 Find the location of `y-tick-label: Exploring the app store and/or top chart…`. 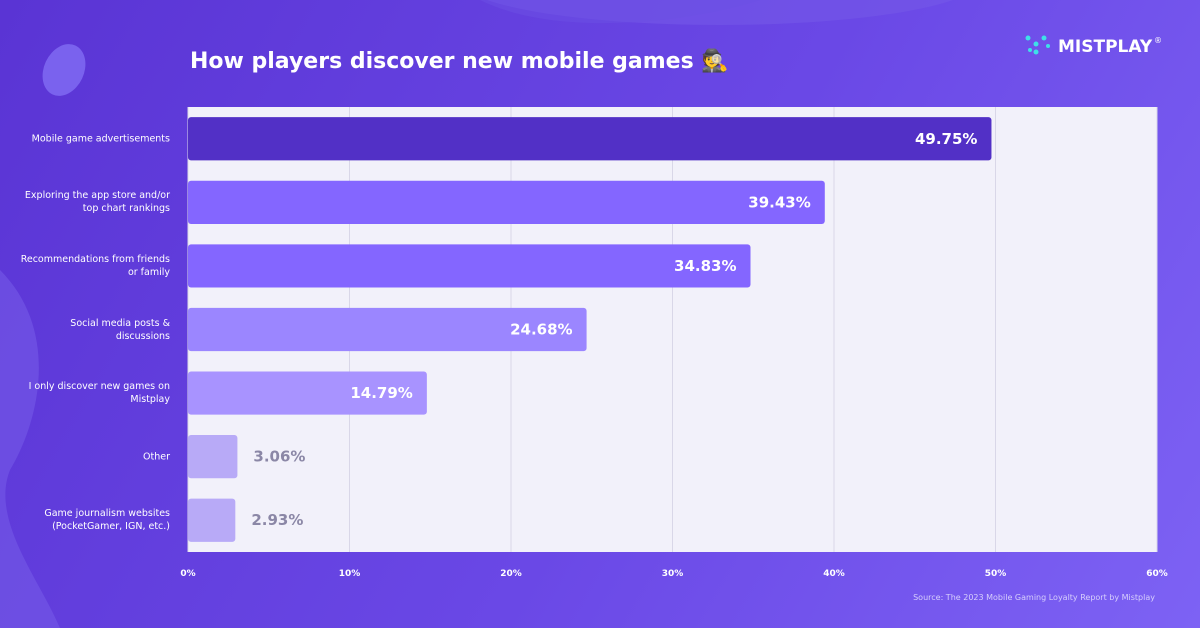

y-tick-label: Exploring the app store and/or top chart… is located at coordinates (97, 202).